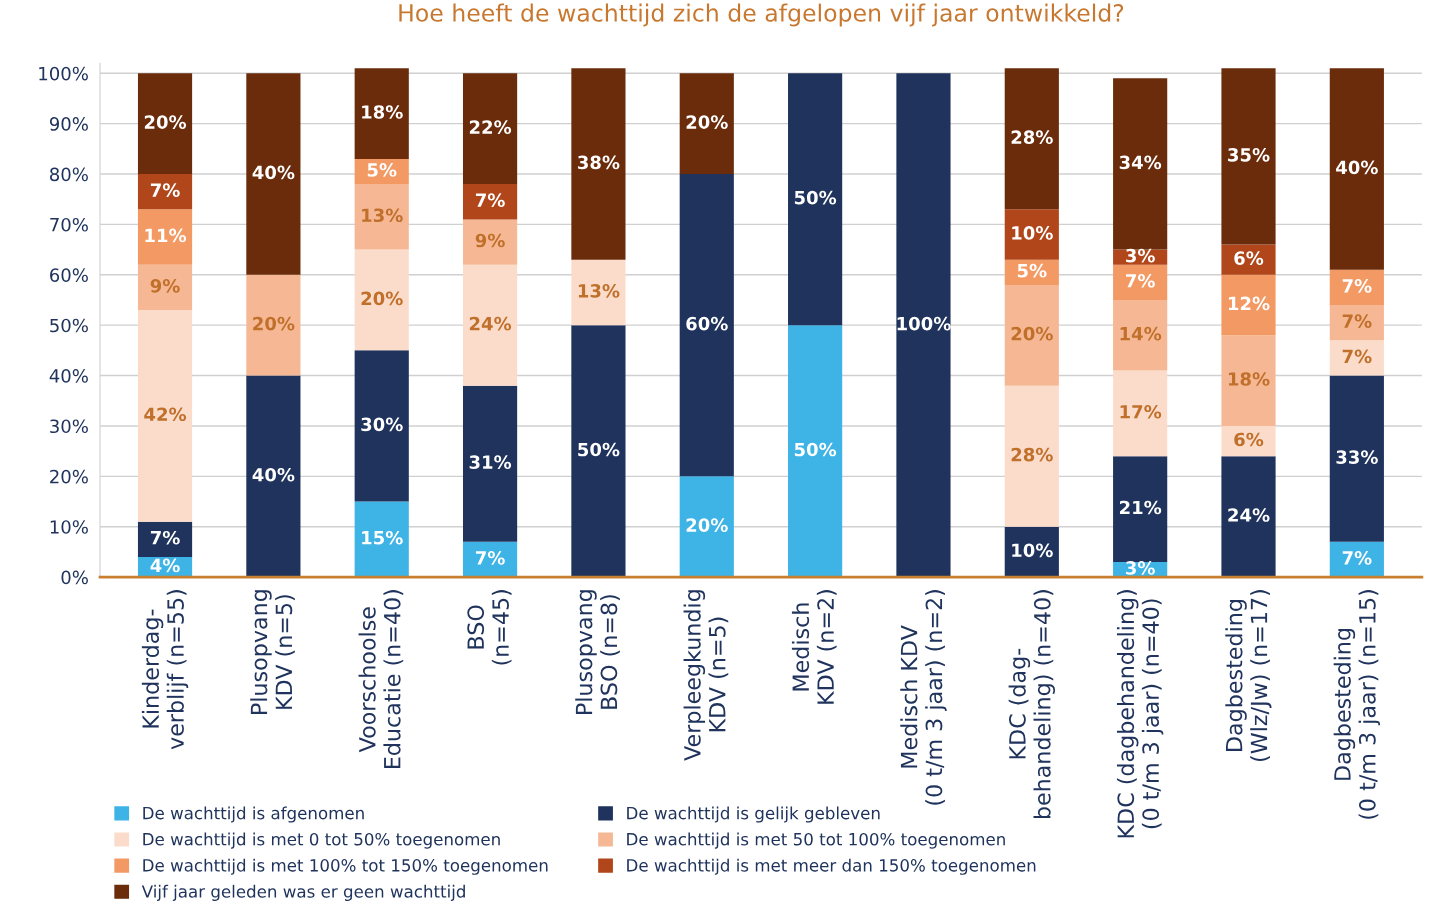 This screenshot has width=1429, height=916. I want to click on x-tick-label: KDC (dagbehandeling) (0 t/m 3 jaar) (n=40), so click(1140, 714).